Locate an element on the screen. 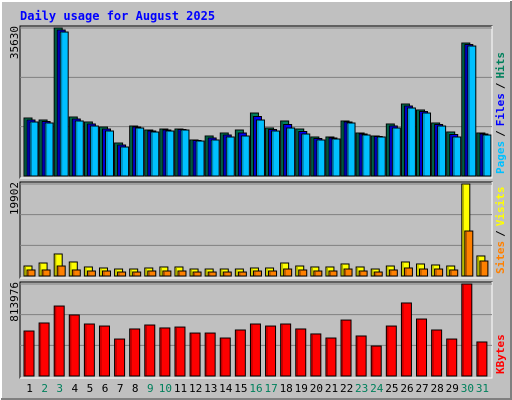 This screenshot has height=400, width=512. x-tick-label: 5 is located at coordinates (90, 388).